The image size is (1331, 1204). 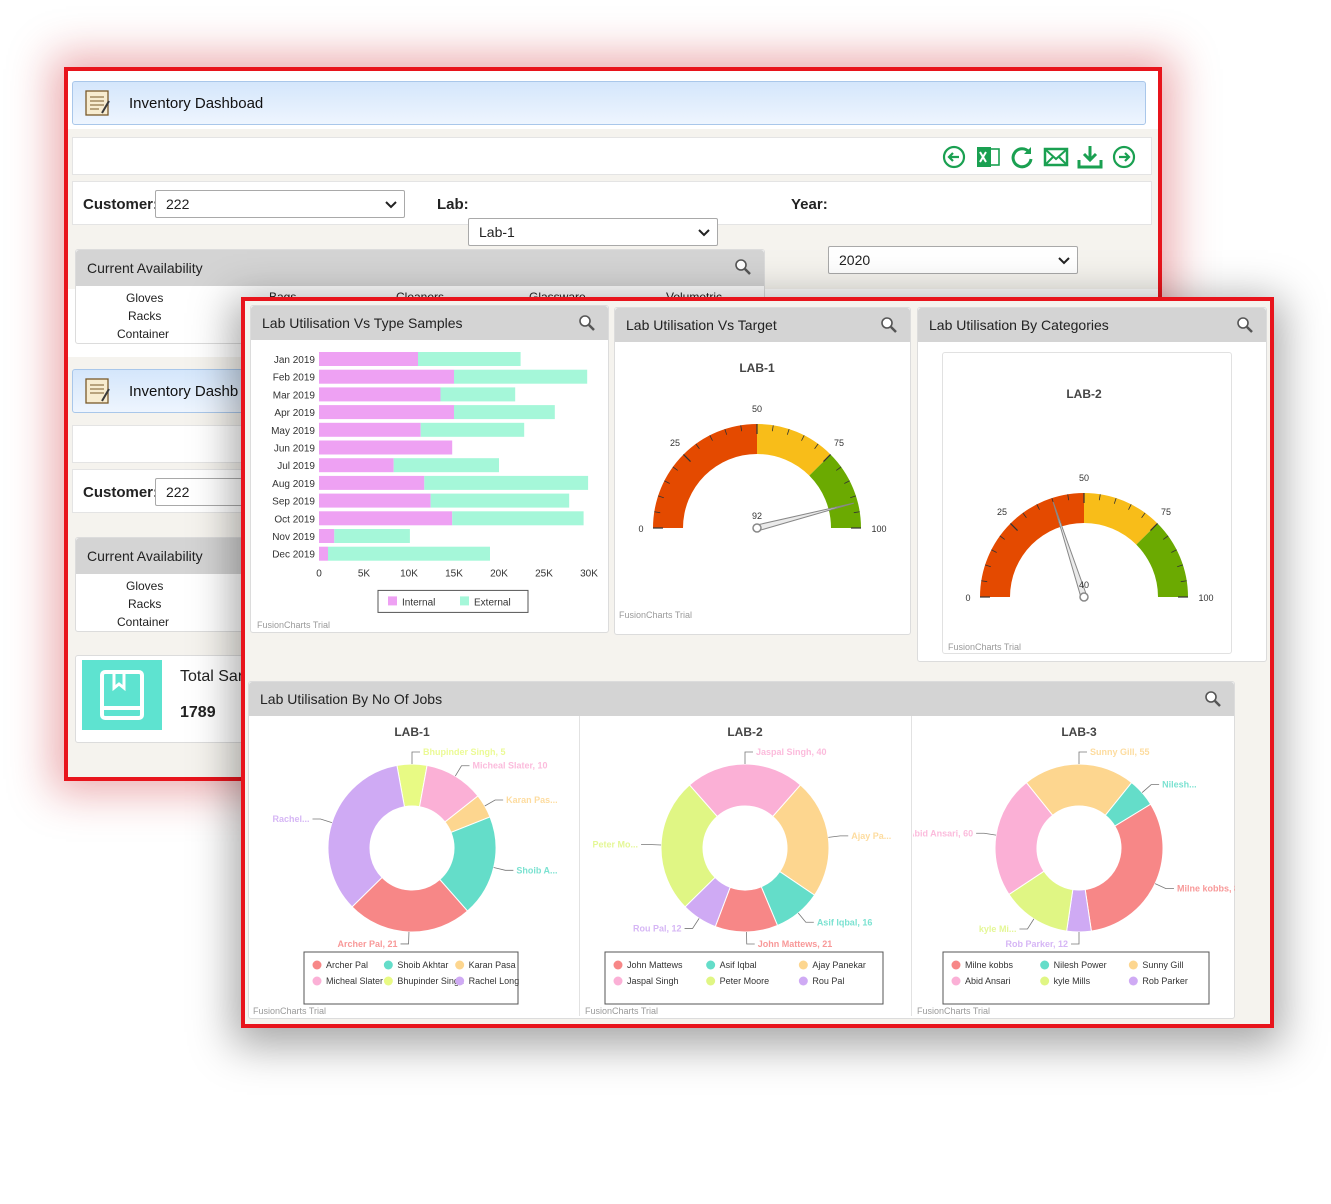 What do you see at coordinates (184, 391) in the screenshot?
I see `page-title: Inventory Dashb` at bounding box center [184, 391].